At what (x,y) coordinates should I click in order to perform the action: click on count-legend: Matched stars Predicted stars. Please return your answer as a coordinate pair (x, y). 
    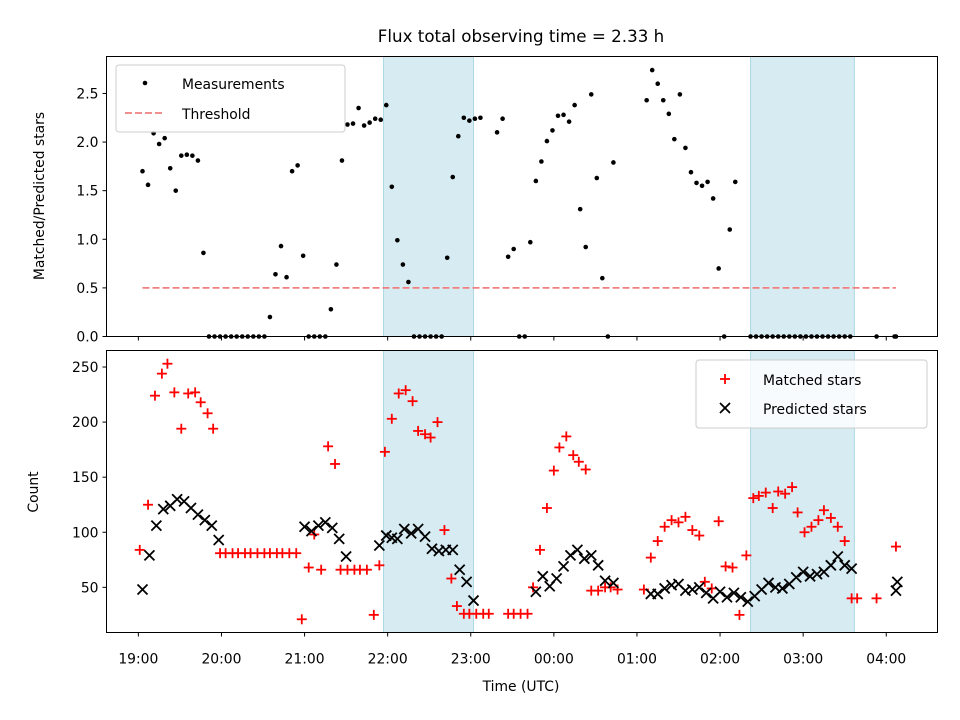
    Looking at the image, I should click on (811, 394).